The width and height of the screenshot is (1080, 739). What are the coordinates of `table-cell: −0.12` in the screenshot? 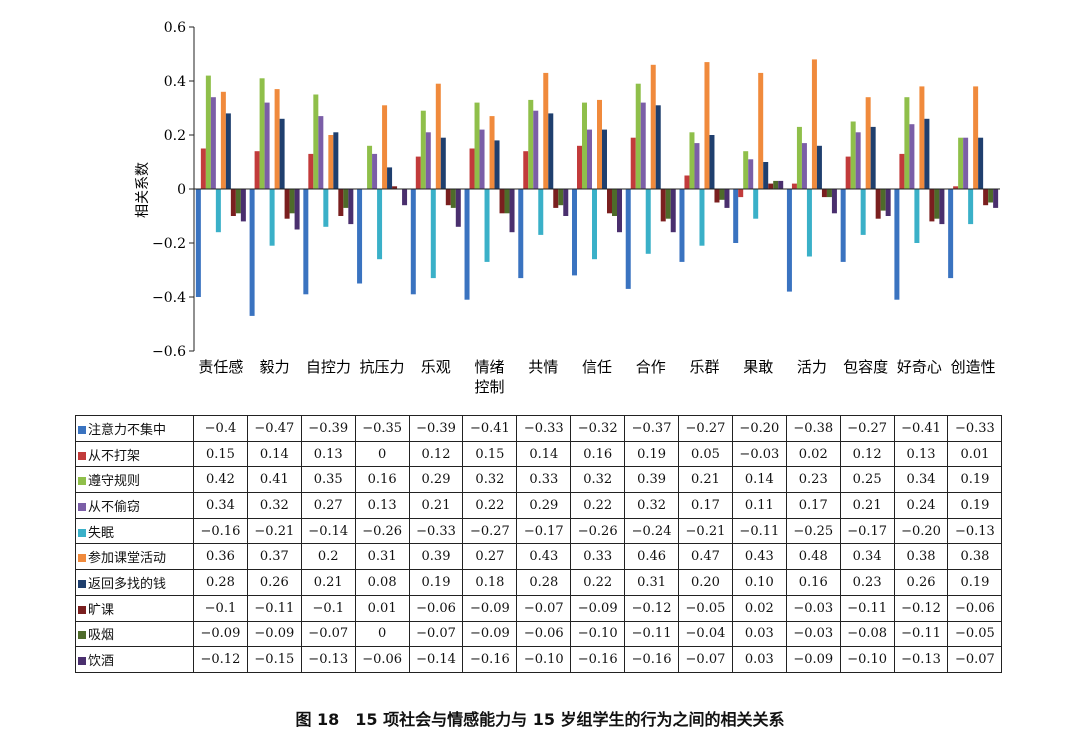 It's located at (220, 659).